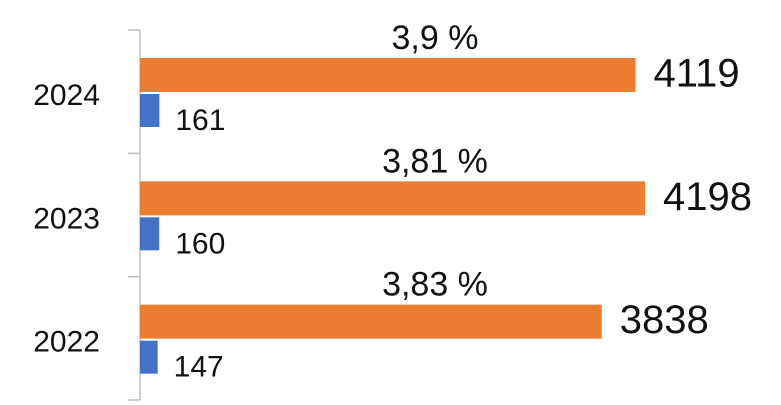 This screenshot has width=781, height=405. What do you see at coordinates (707, 197) in the screenshot?
I see `value-label: 4198` at bounding box center [707, 197].